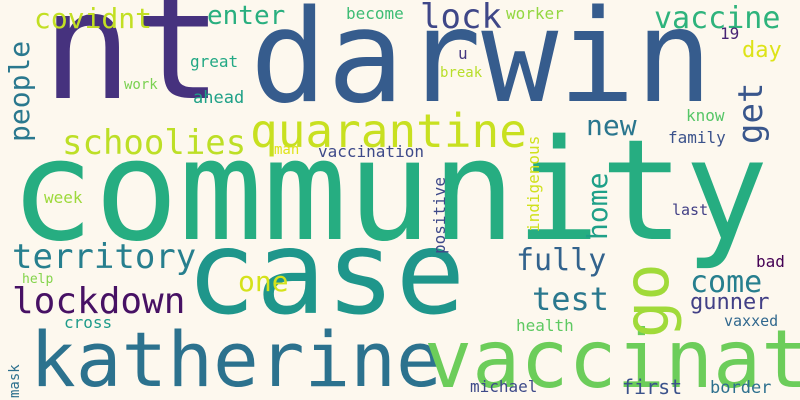 This screenshot has height=400, width=800. What do you see at coordinates (690, 210) in the screenshot?
I see `word-last: last` at bounding box center [690, 210].